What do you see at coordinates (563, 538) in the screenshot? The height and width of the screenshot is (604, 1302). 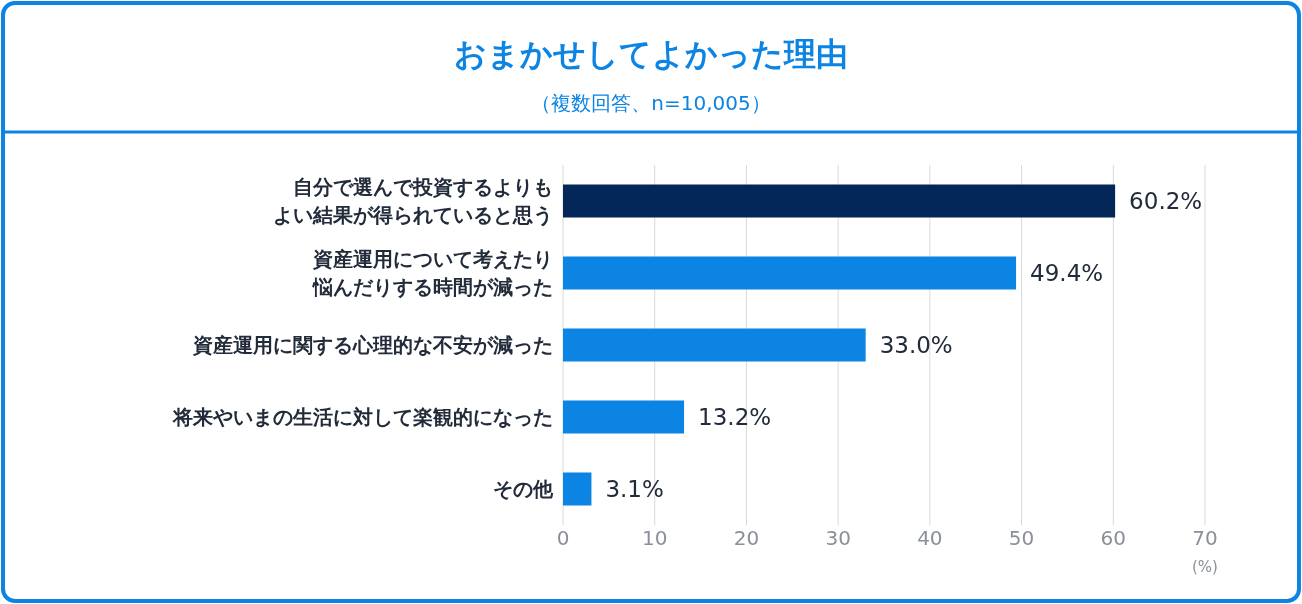 I see `x-tick-label: 0` at bounding box center [563, 538].